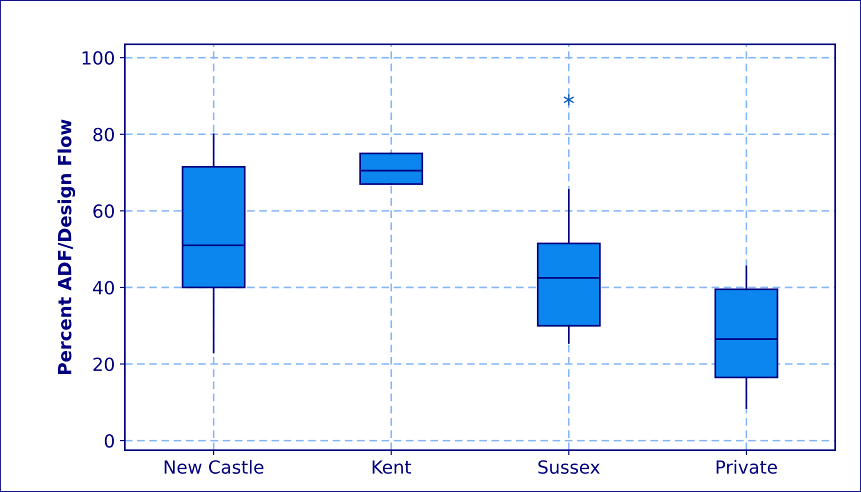 Image resolution: width=861 pixels, height=492 pixels. I want to click on y-tick-label: 40, so click(103, 287).